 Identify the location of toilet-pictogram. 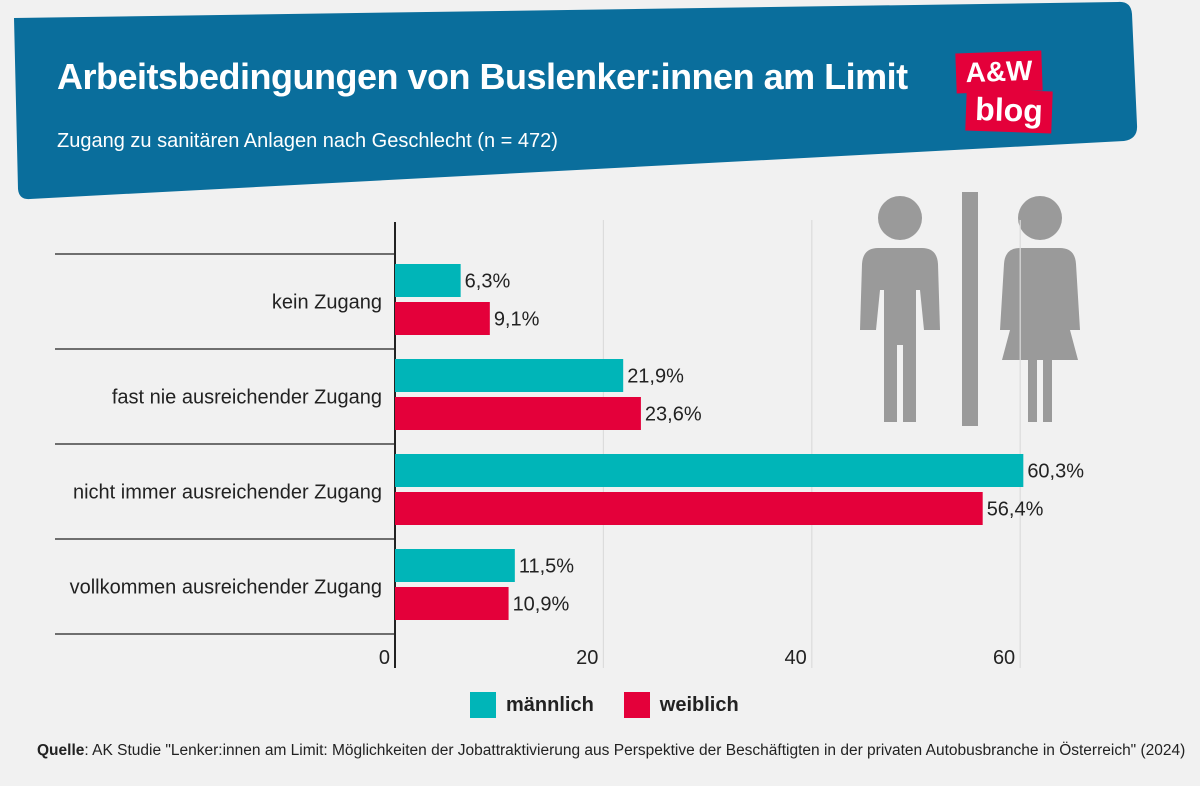
(970, 309).